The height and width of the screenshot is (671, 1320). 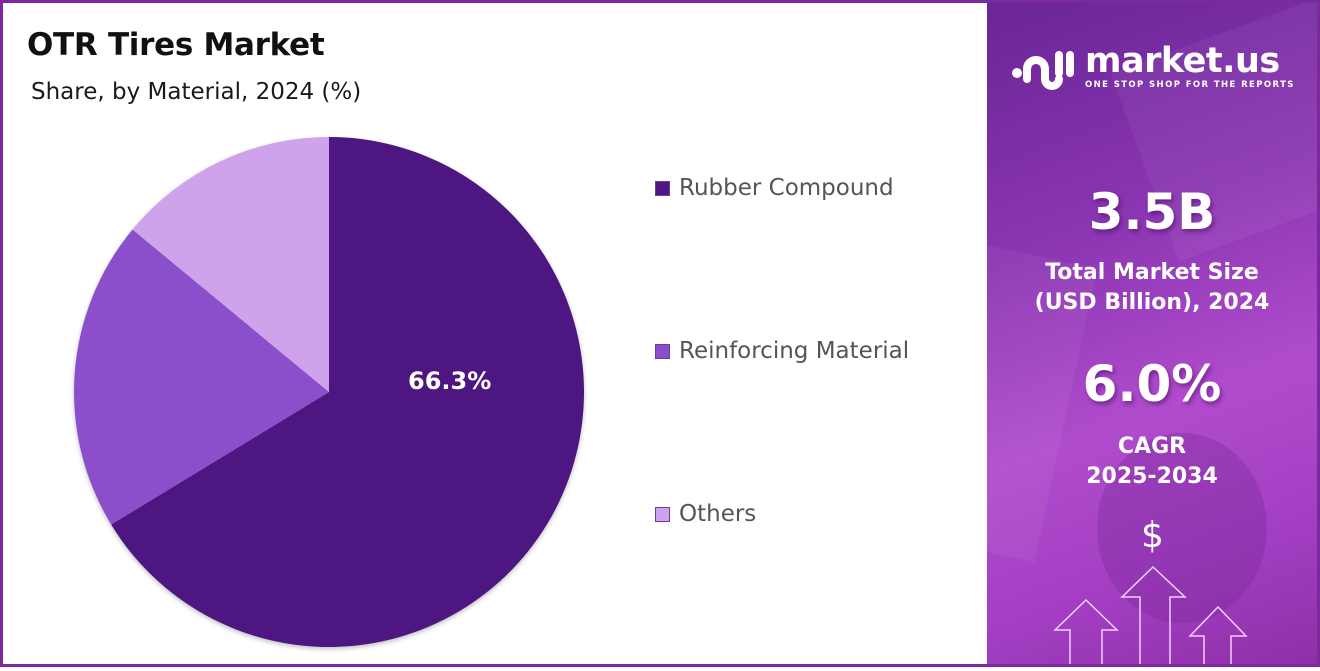 I want to click on dollar-icon: $, so click(x=1152, y=535).